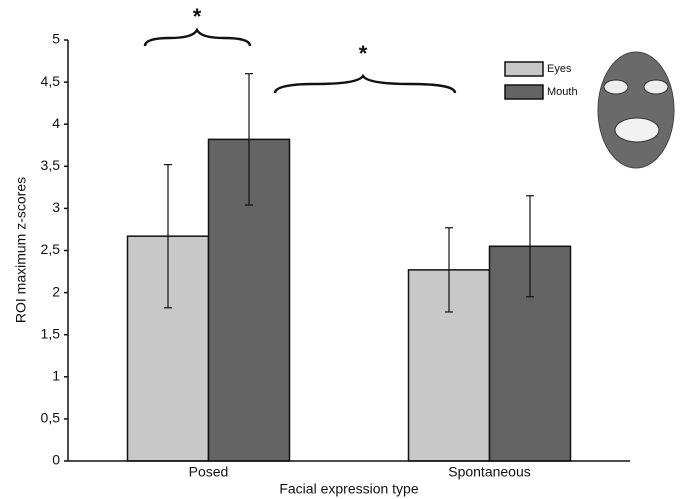  Describe the element at coordinates (51, 249) in the screenshot. I see `y-tick-label: 2,5` at that location.